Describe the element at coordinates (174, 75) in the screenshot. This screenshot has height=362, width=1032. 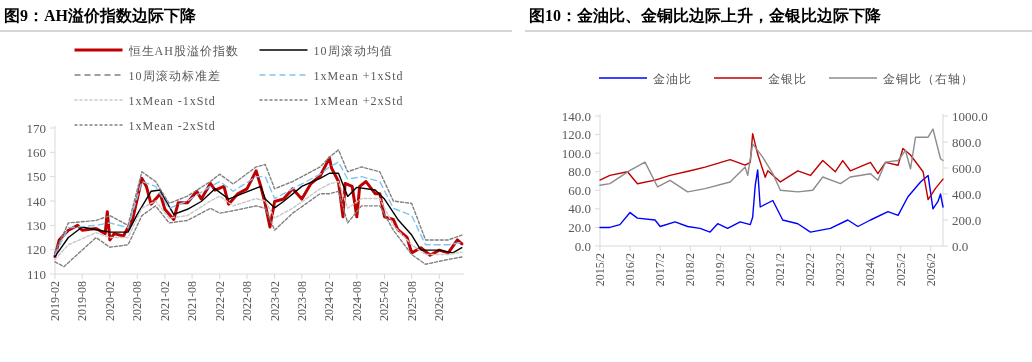
I see `legend-label: 10周滚动标准差` at that location.